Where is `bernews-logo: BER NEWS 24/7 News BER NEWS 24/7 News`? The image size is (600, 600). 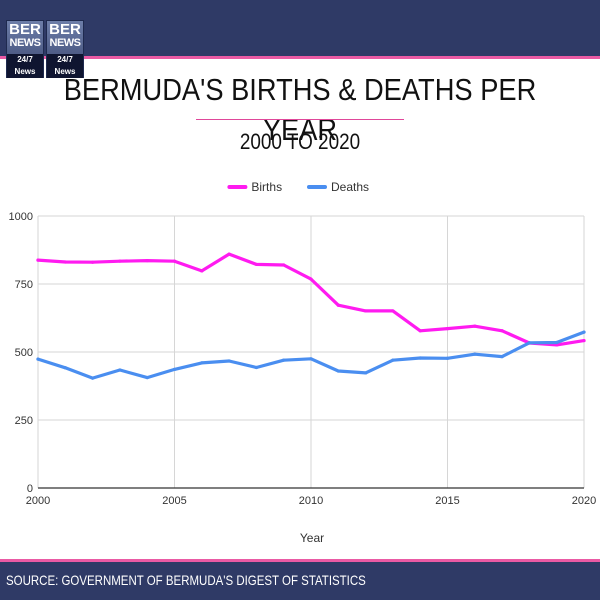
bernews-logo: BER NEWS 24/7 News BER NEWS 24/7 News is located at coordinates (46, 49).